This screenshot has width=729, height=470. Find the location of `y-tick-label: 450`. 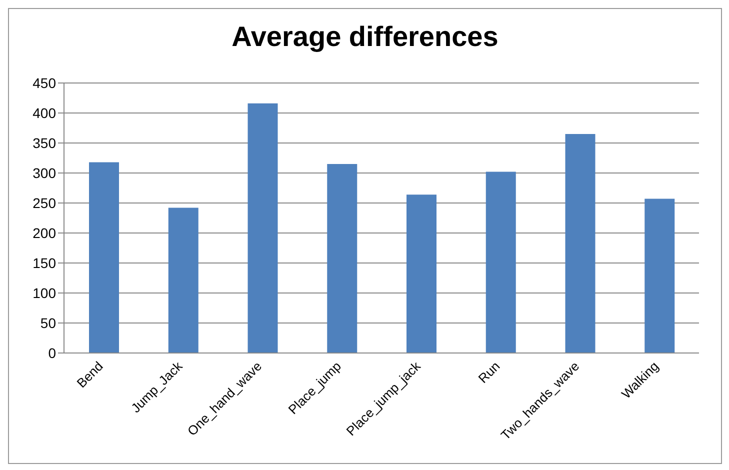

y-tick-label: 450 is located at coordinates (44, 82).